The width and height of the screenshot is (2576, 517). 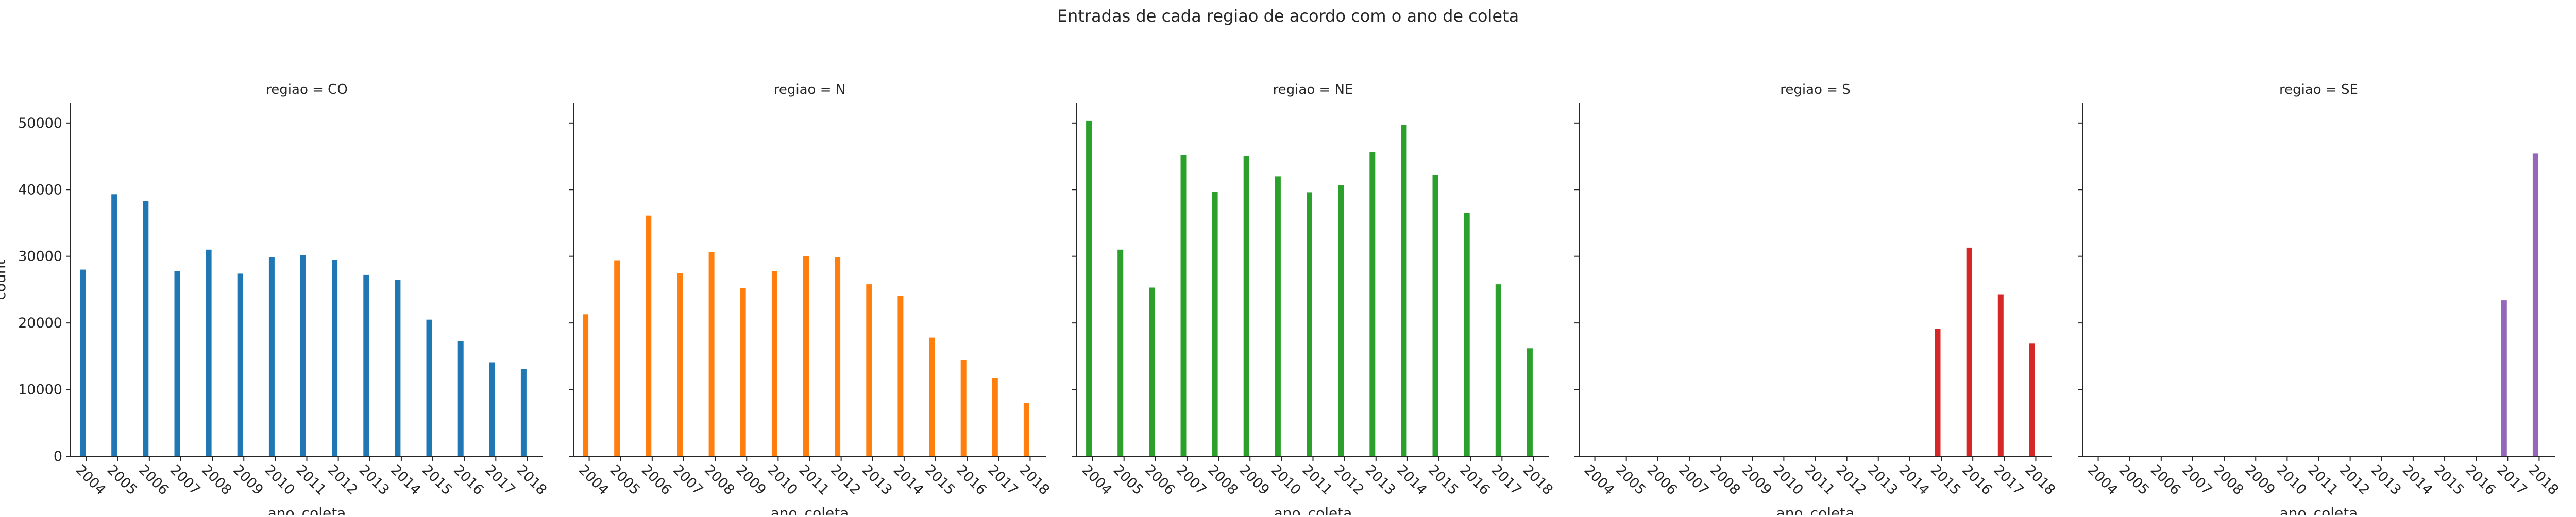 What do you see at coordinates (343, 480) in the screenshot?
I see `x-tick-label: 2012` at bounding box center [343, 480].